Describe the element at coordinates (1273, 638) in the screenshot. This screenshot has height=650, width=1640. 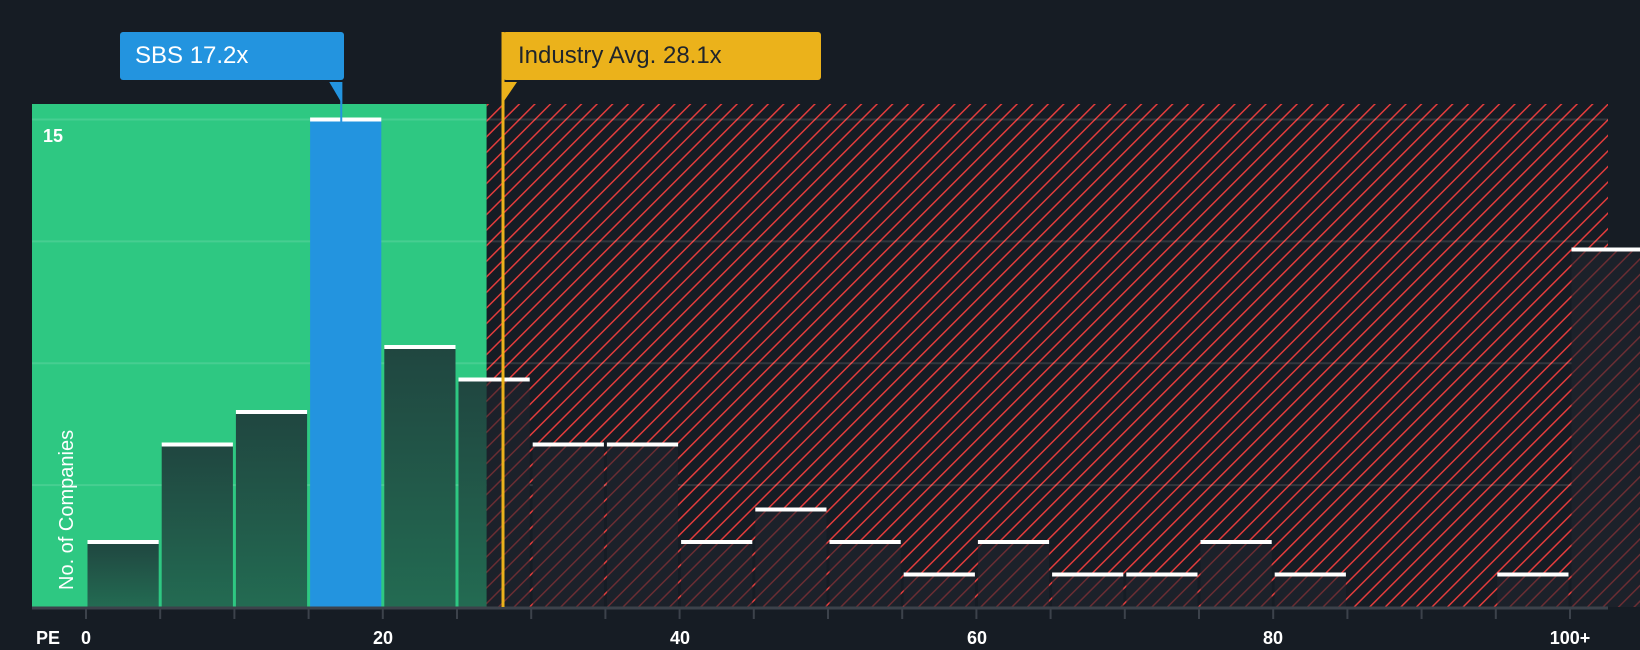
I see `x-tick-80: 80` at that location.